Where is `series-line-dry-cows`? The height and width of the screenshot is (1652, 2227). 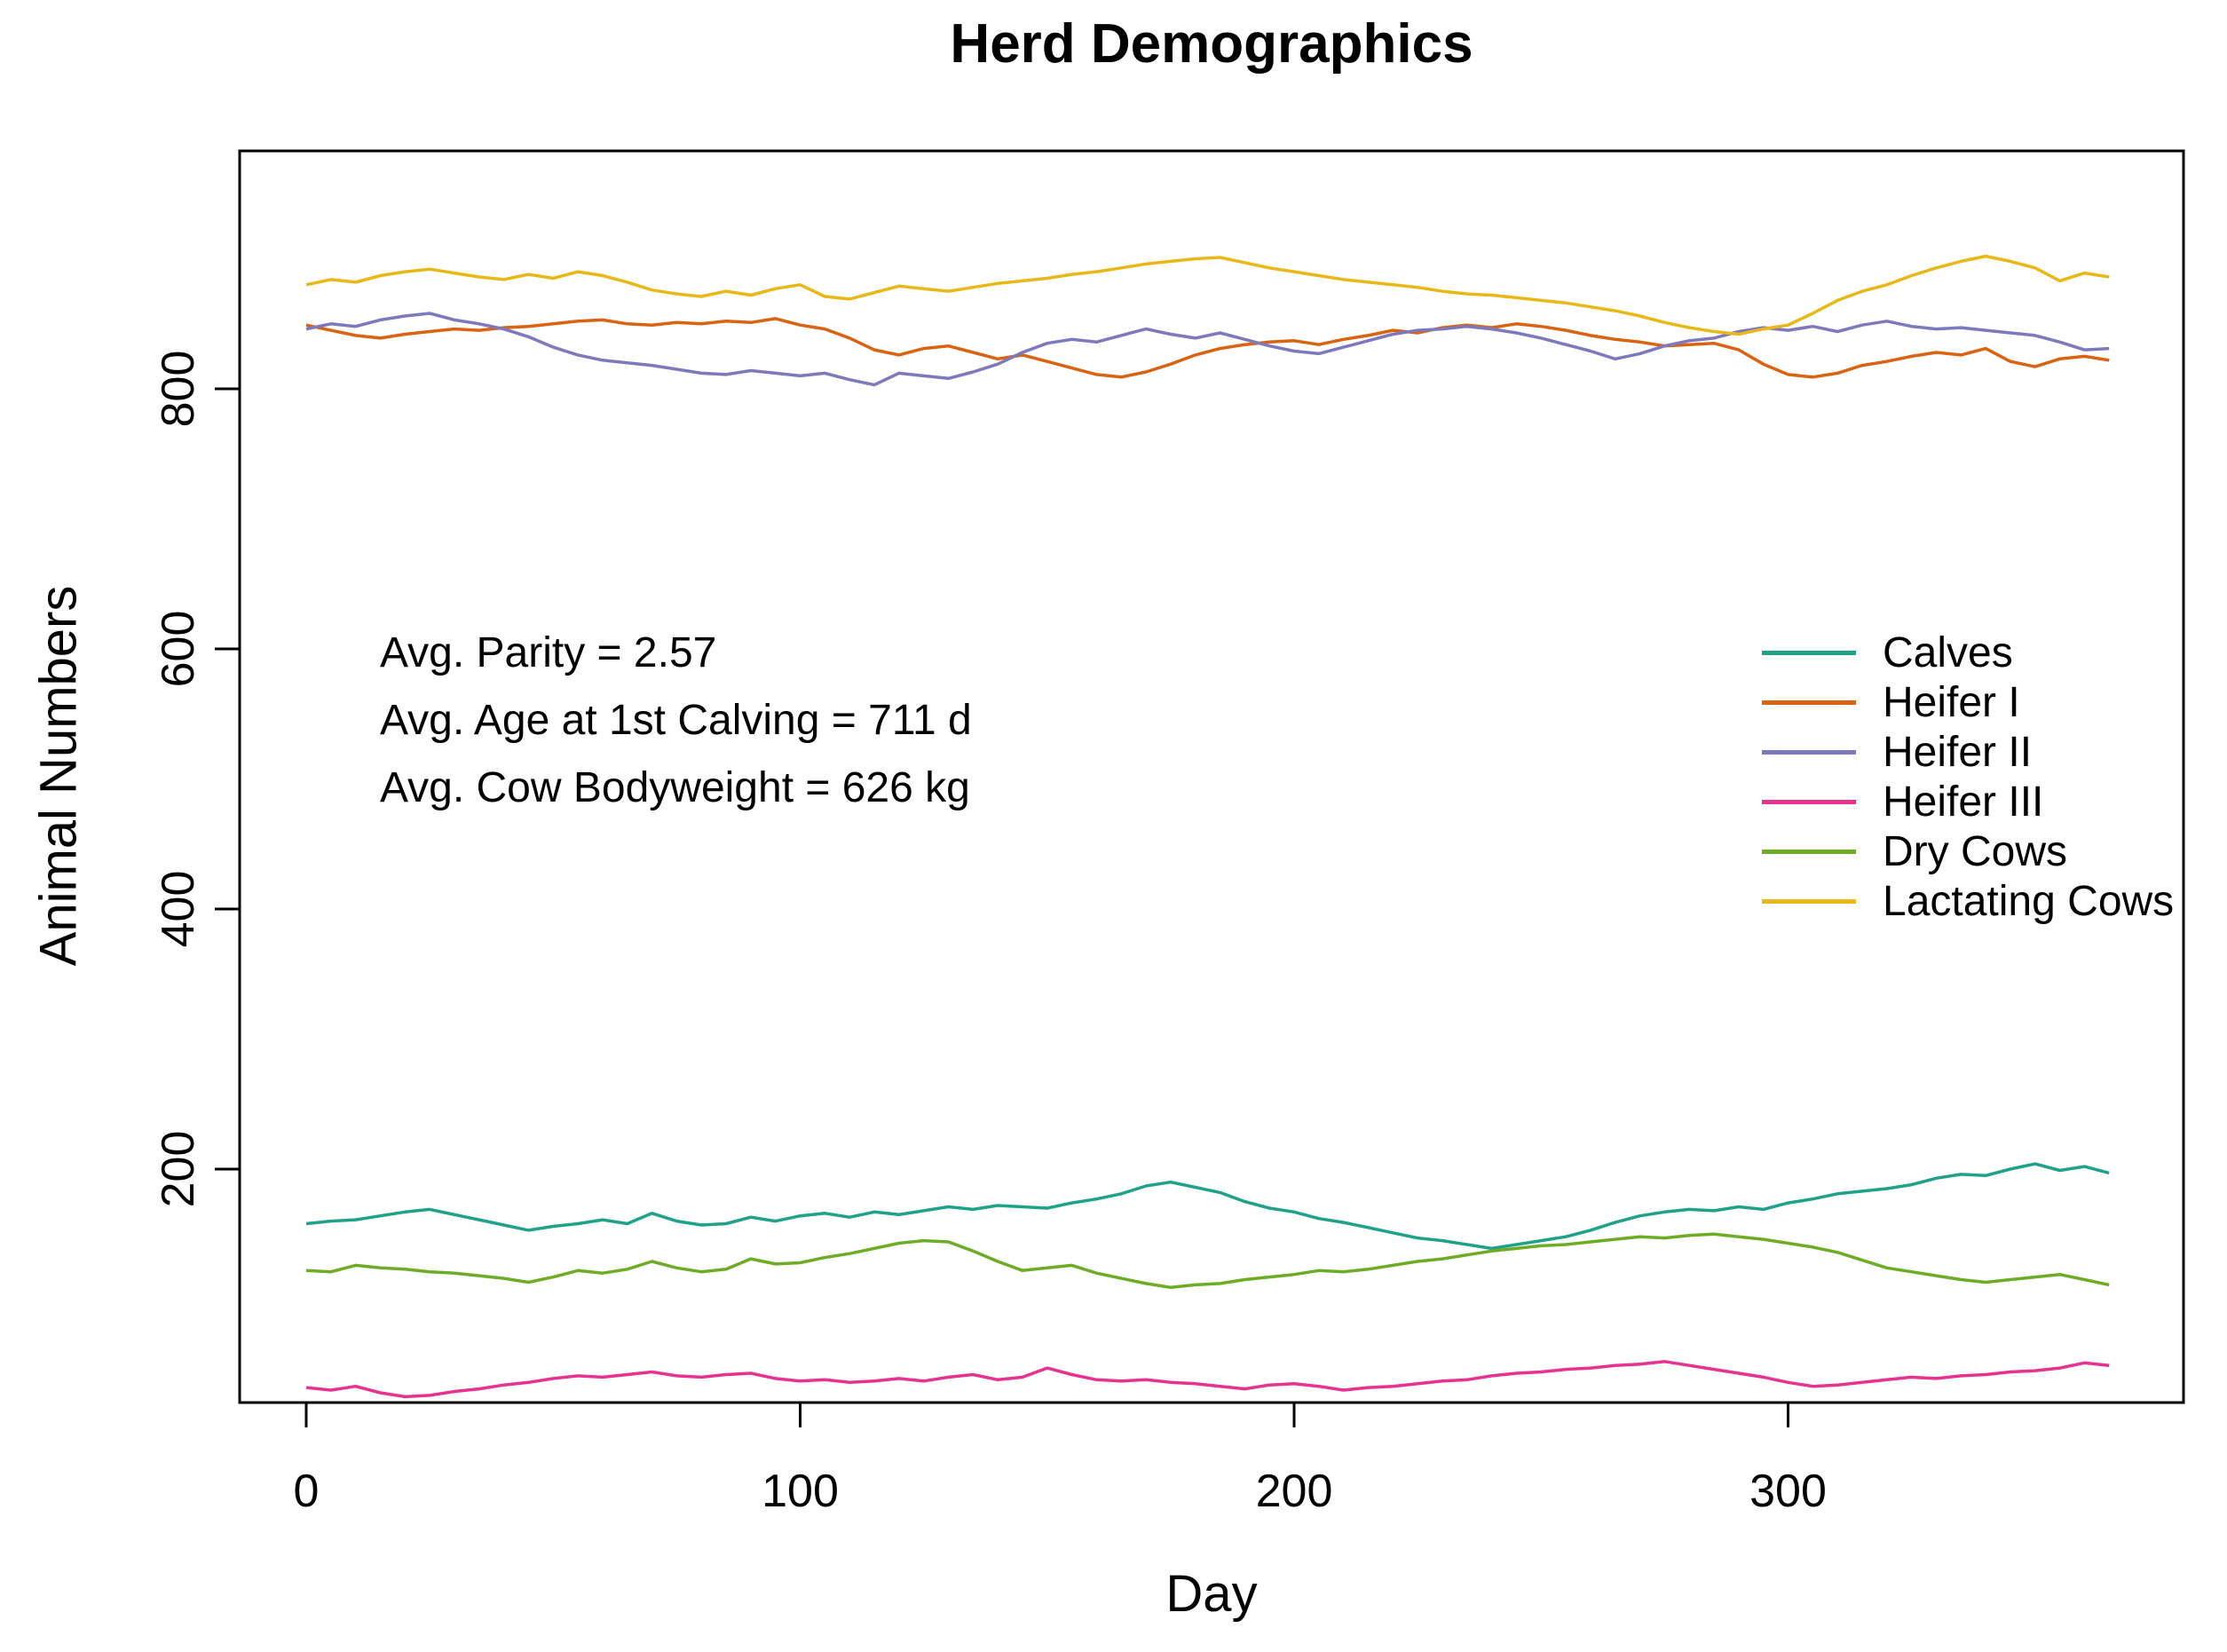 series-line-dry-cows is located at coordinates (1207, 1261).